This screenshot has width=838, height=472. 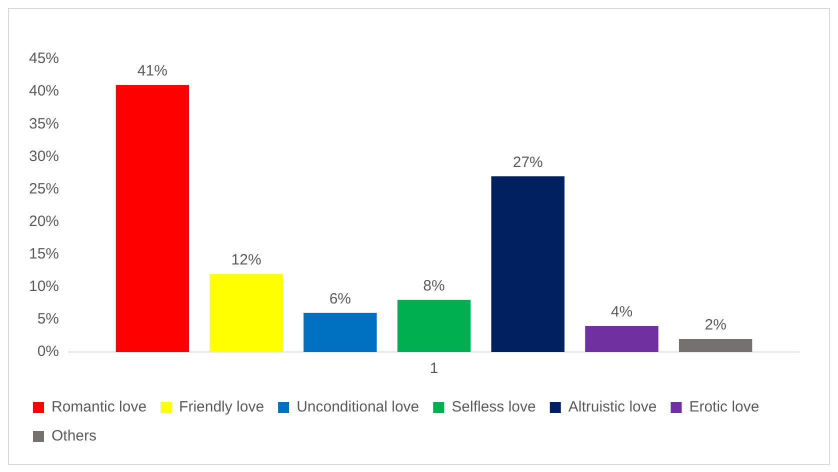 What do you see at coordinates (621, 312) in the screenshot?
I see `data-label: 4%` at bounding box center [621, 312].